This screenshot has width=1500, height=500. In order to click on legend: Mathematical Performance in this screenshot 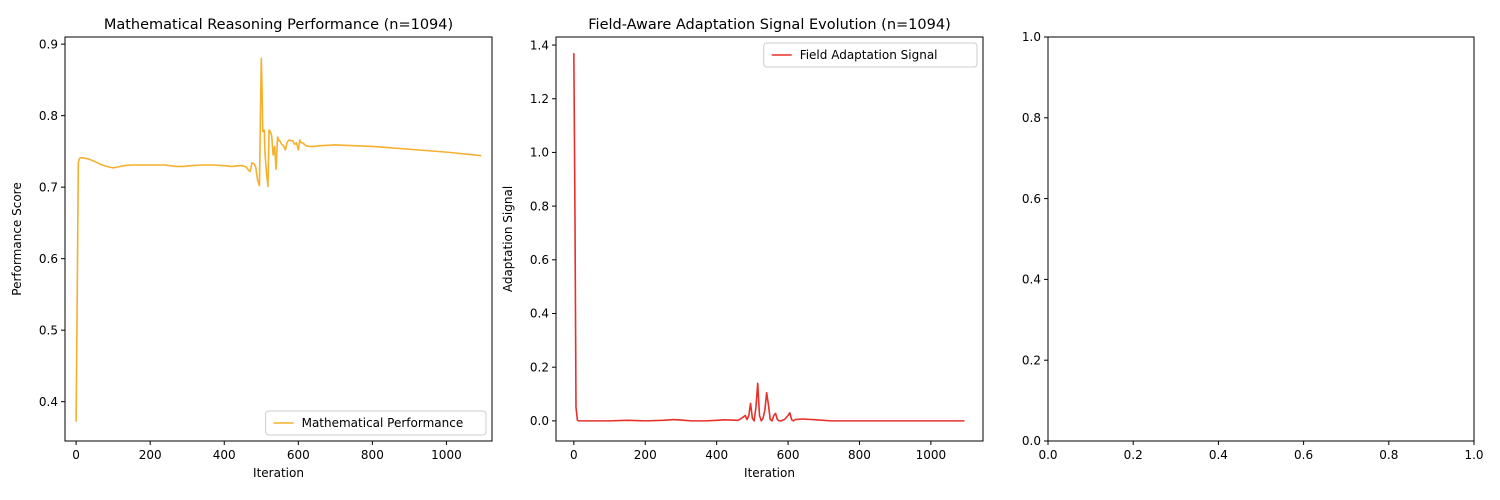, I will do `click(376, 423)`.